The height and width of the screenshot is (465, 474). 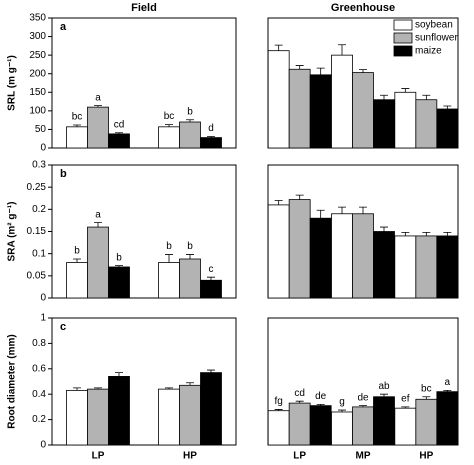 What do you see at coordinates (436, 38) in the screenshot?
I see `legend-label: sunflower` at bounding box center [436, 38].